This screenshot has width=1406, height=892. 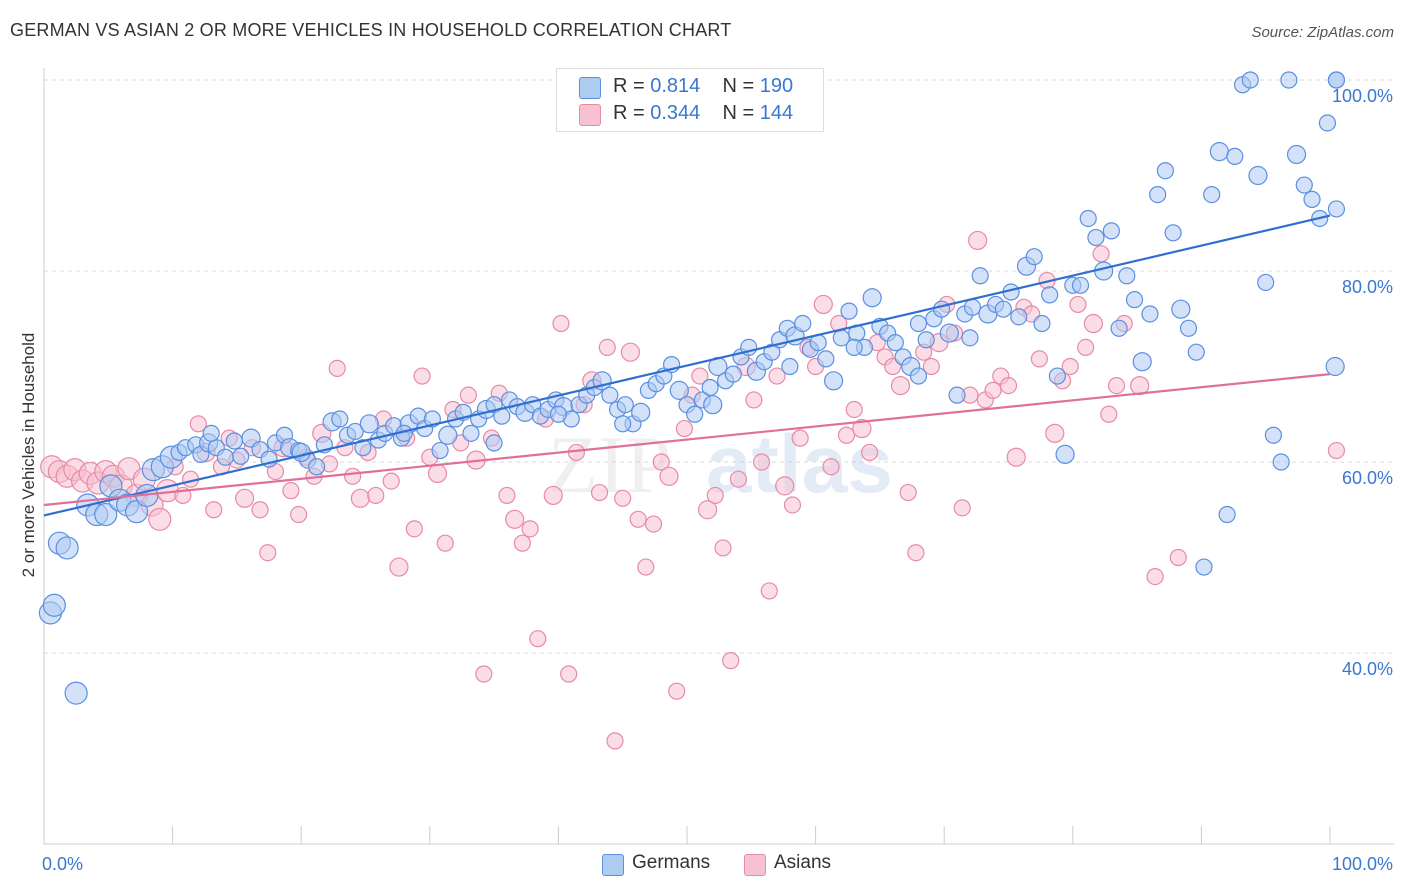 What do you see at coordinates (675, 113) in the screenshot?
I see `legend-r-value: 0.344` at bounding box center [675, 113].